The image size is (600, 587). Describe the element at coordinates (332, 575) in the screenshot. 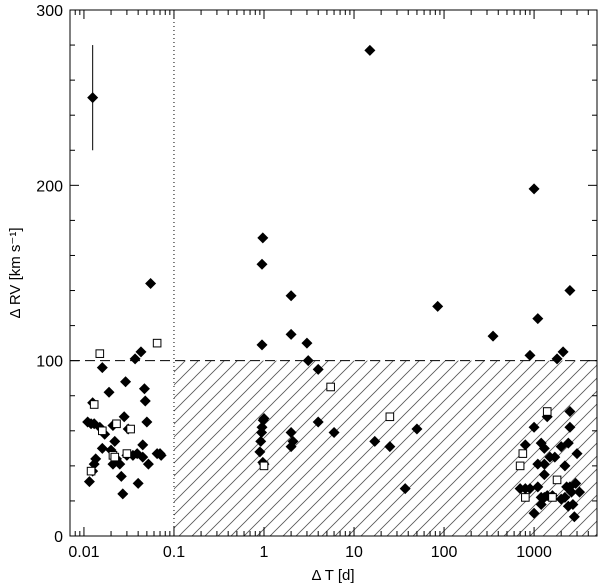

I see `x-axis-label: Δ T [d]` at that location.